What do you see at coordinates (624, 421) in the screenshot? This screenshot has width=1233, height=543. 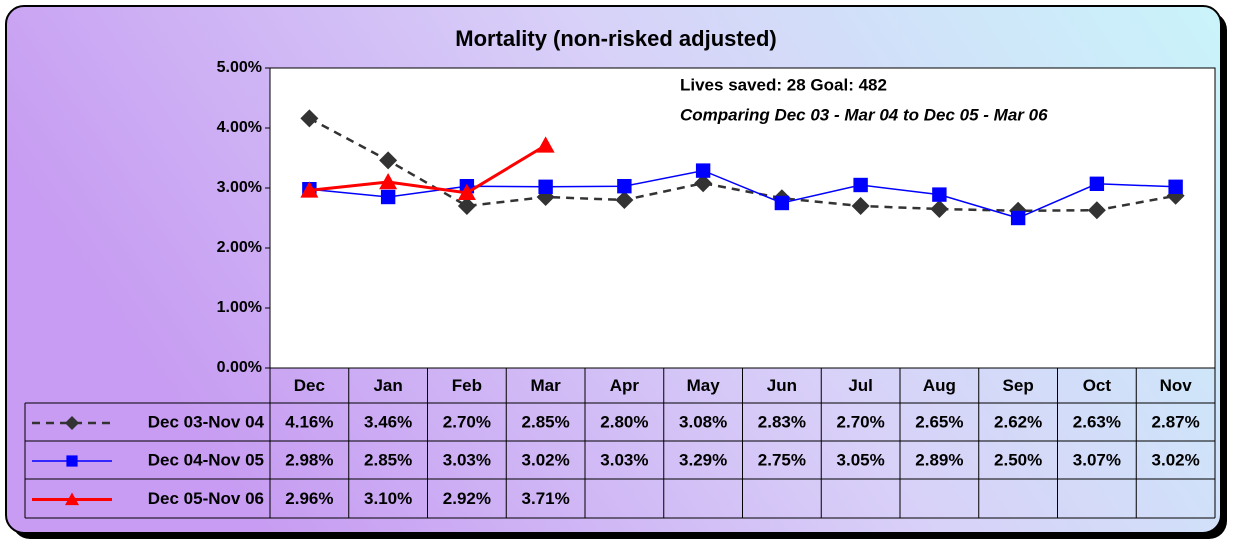 I see `table-value: 2.80%` at bounding box center [624, 421].